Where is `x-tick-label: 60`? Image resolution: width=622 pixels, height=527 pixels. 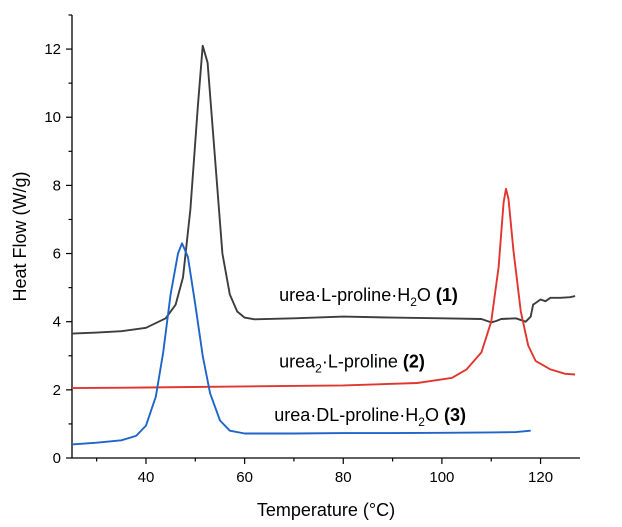 x-tick-label: 60 is located at coordinates (244, 477).